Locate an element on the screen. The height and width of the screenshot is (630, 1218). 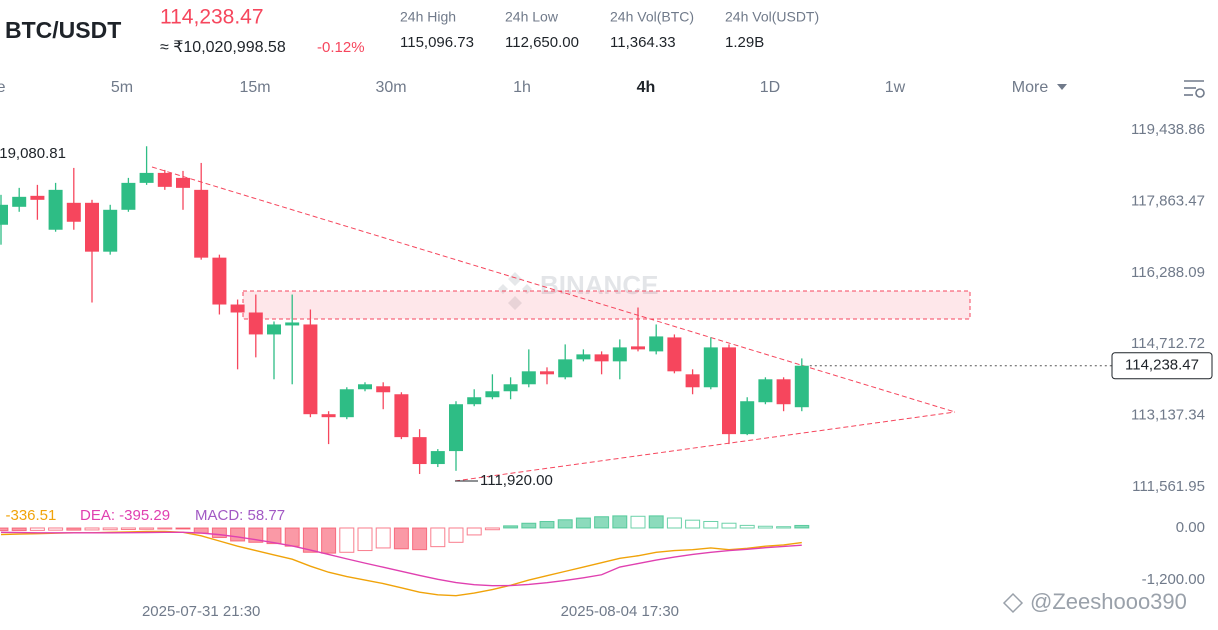
stat-value: 112,650.00 is located at coordinates (542, 42).